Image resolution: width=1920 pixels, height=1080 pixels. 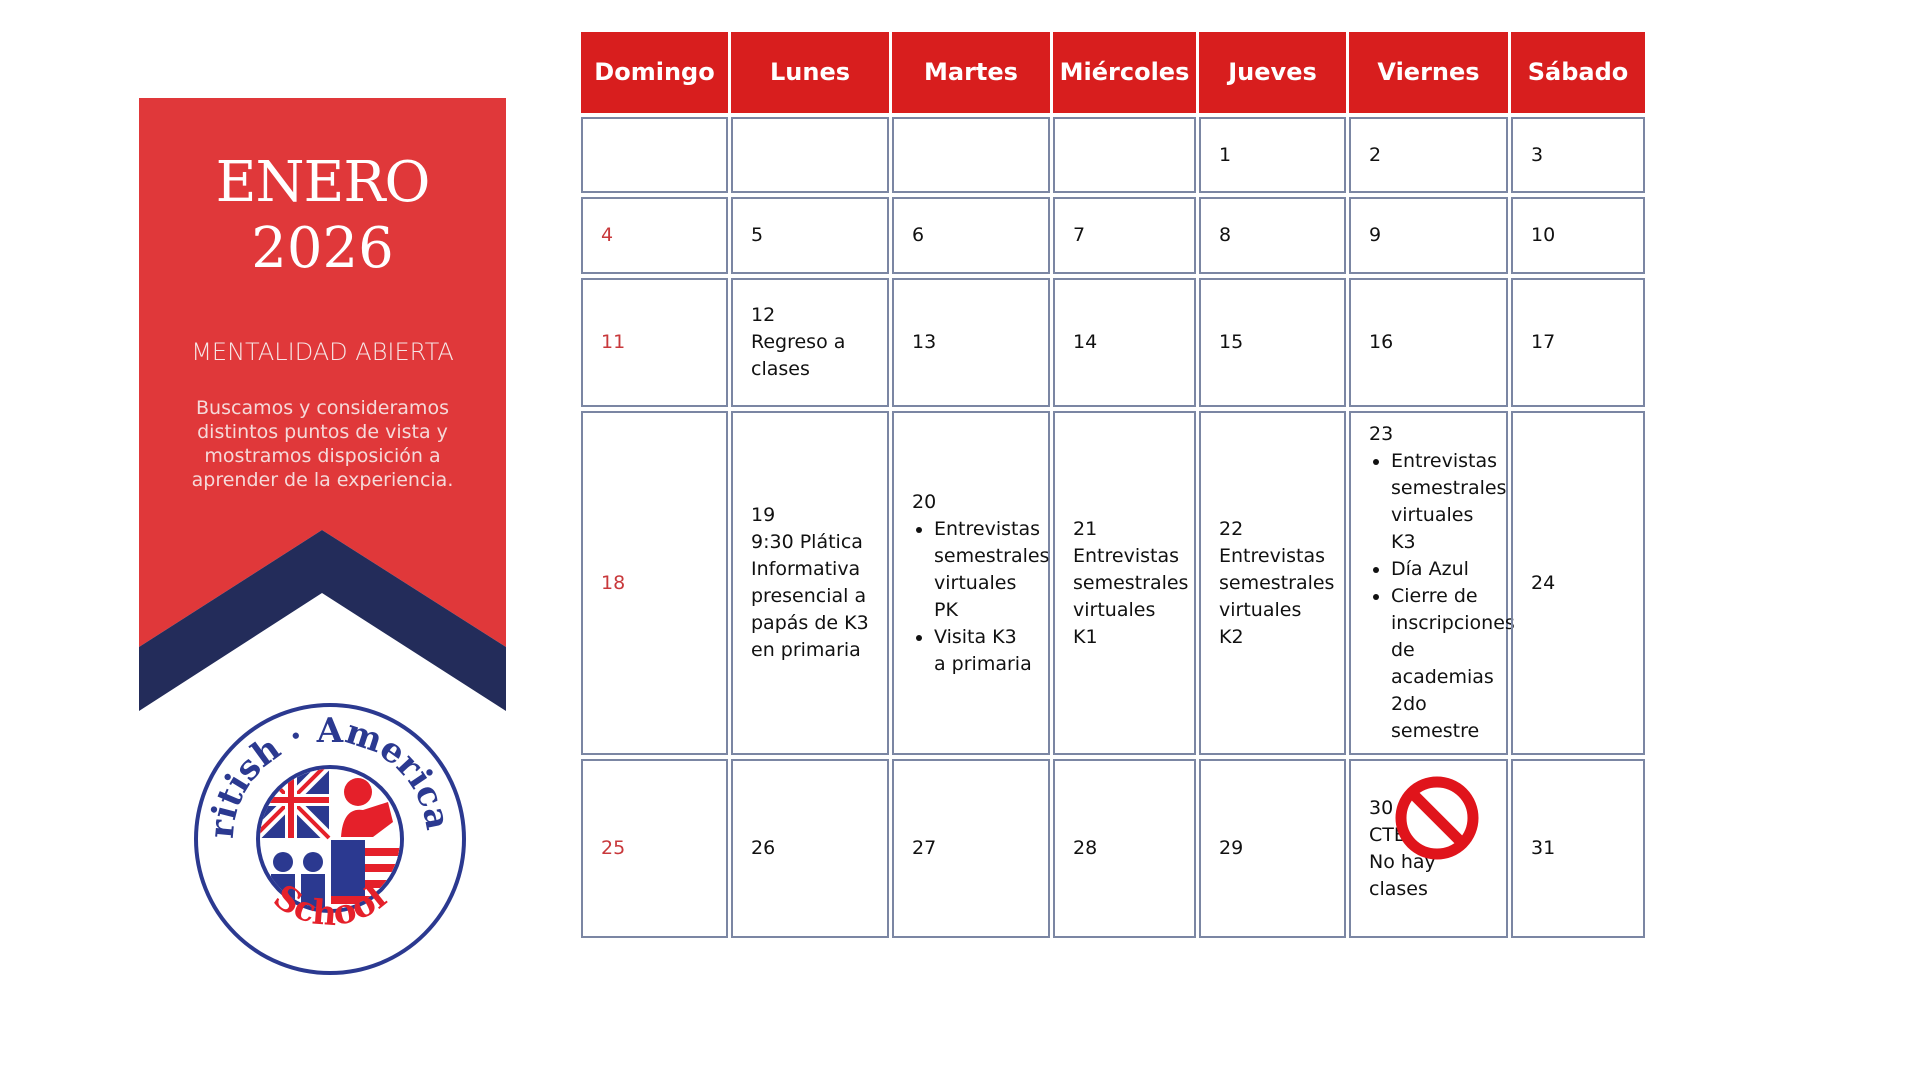 What do you see at coordinates (780, 369) in the screenshot?
I see `event-text: clases` at bounding box center [780, 369].